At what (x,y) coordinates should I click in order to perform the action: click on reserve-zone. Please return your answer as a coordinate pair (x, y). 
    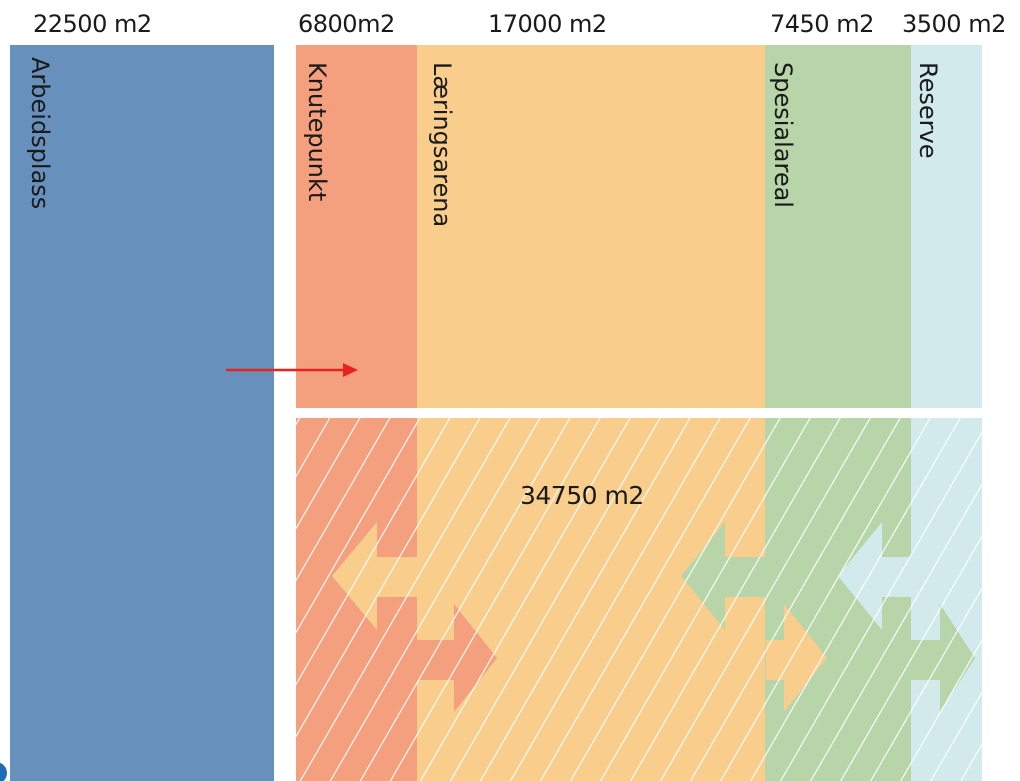
    Looking at the image, I should click on (946, 226).